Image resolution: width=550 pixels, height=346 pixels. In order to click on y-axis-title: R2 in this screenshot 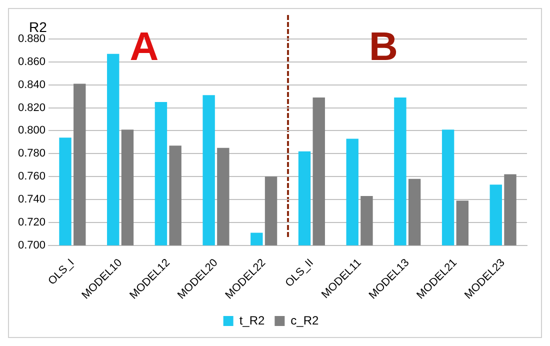, I will do `click(38, 27)`.